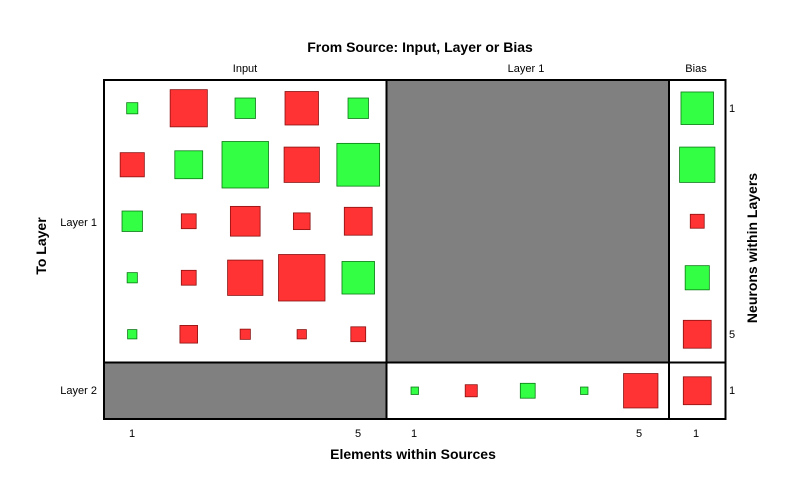 Image resolution: width=800 pixels, height=500 pixels. Describe the element at coordinates (697, 108) in the screenshot. I see `weight-cell-layer1-from-bias-r1-c1` at that location.